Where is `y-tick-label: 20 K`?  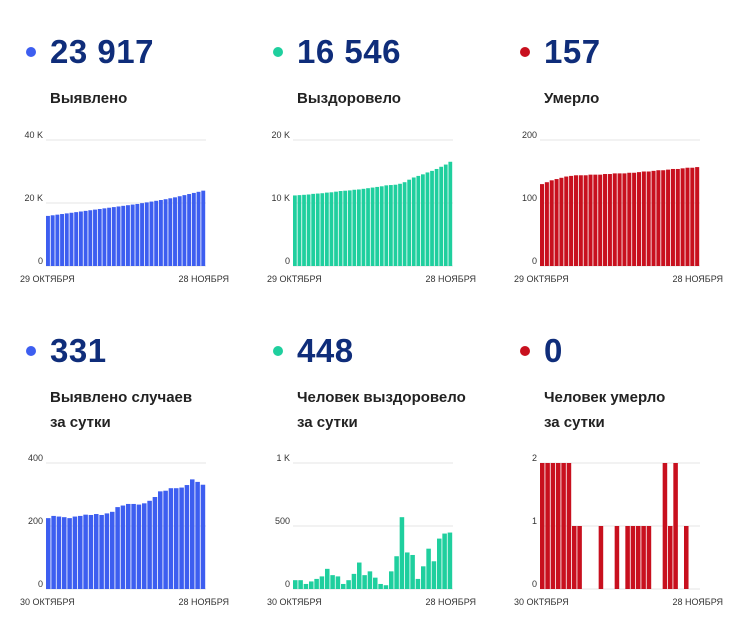 y-tick-label: 20 K is located at coordinates (280, 135).